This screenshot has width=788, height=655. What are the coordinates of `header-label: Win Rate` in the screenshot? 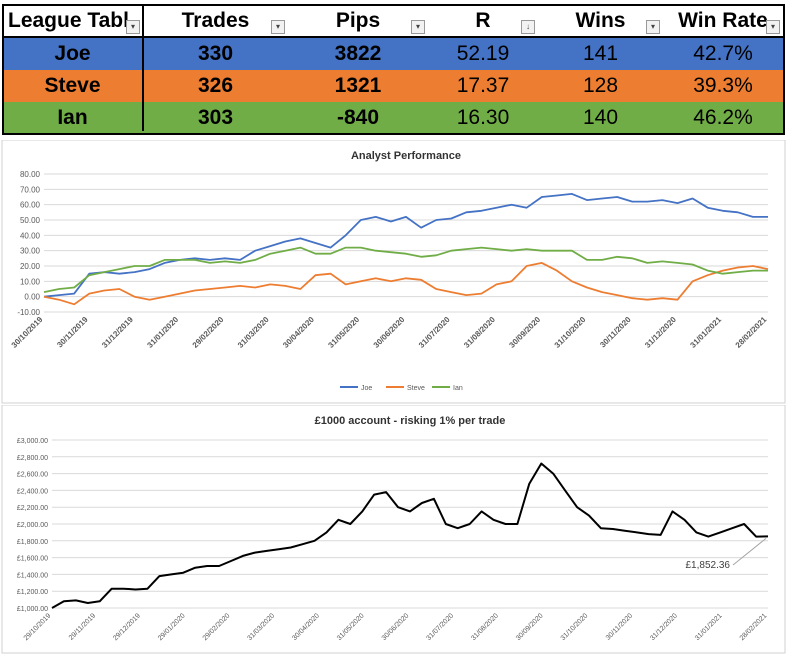 It's located at (723, 20).